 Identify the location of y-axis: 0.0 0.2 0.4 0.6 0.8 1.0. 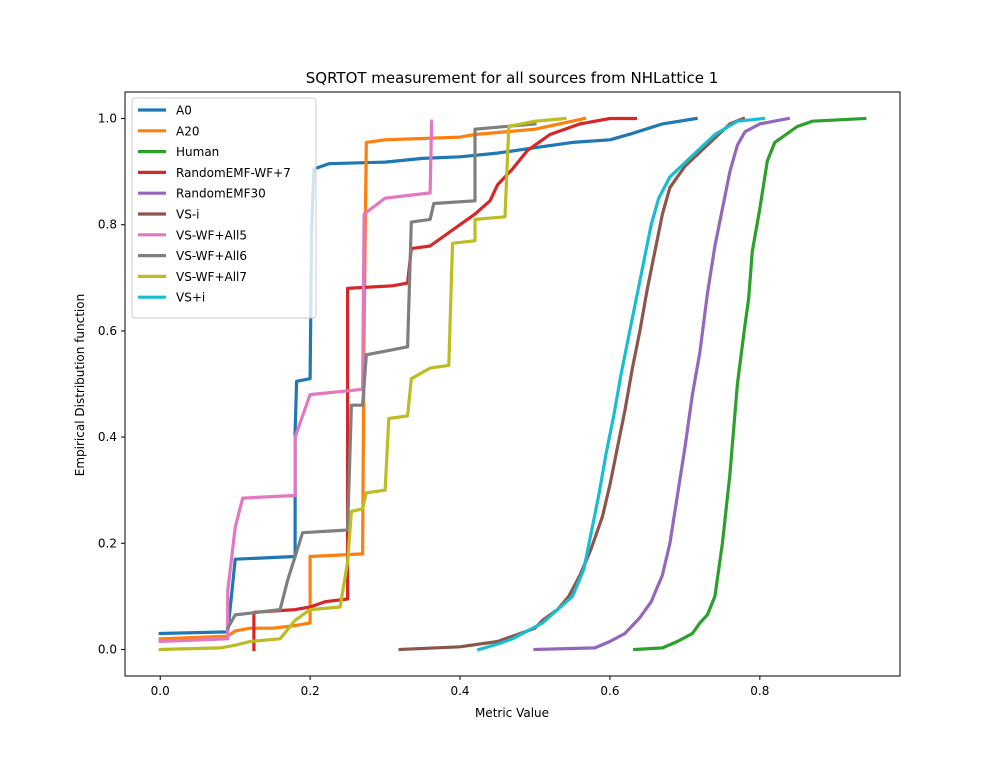
(111, 384).